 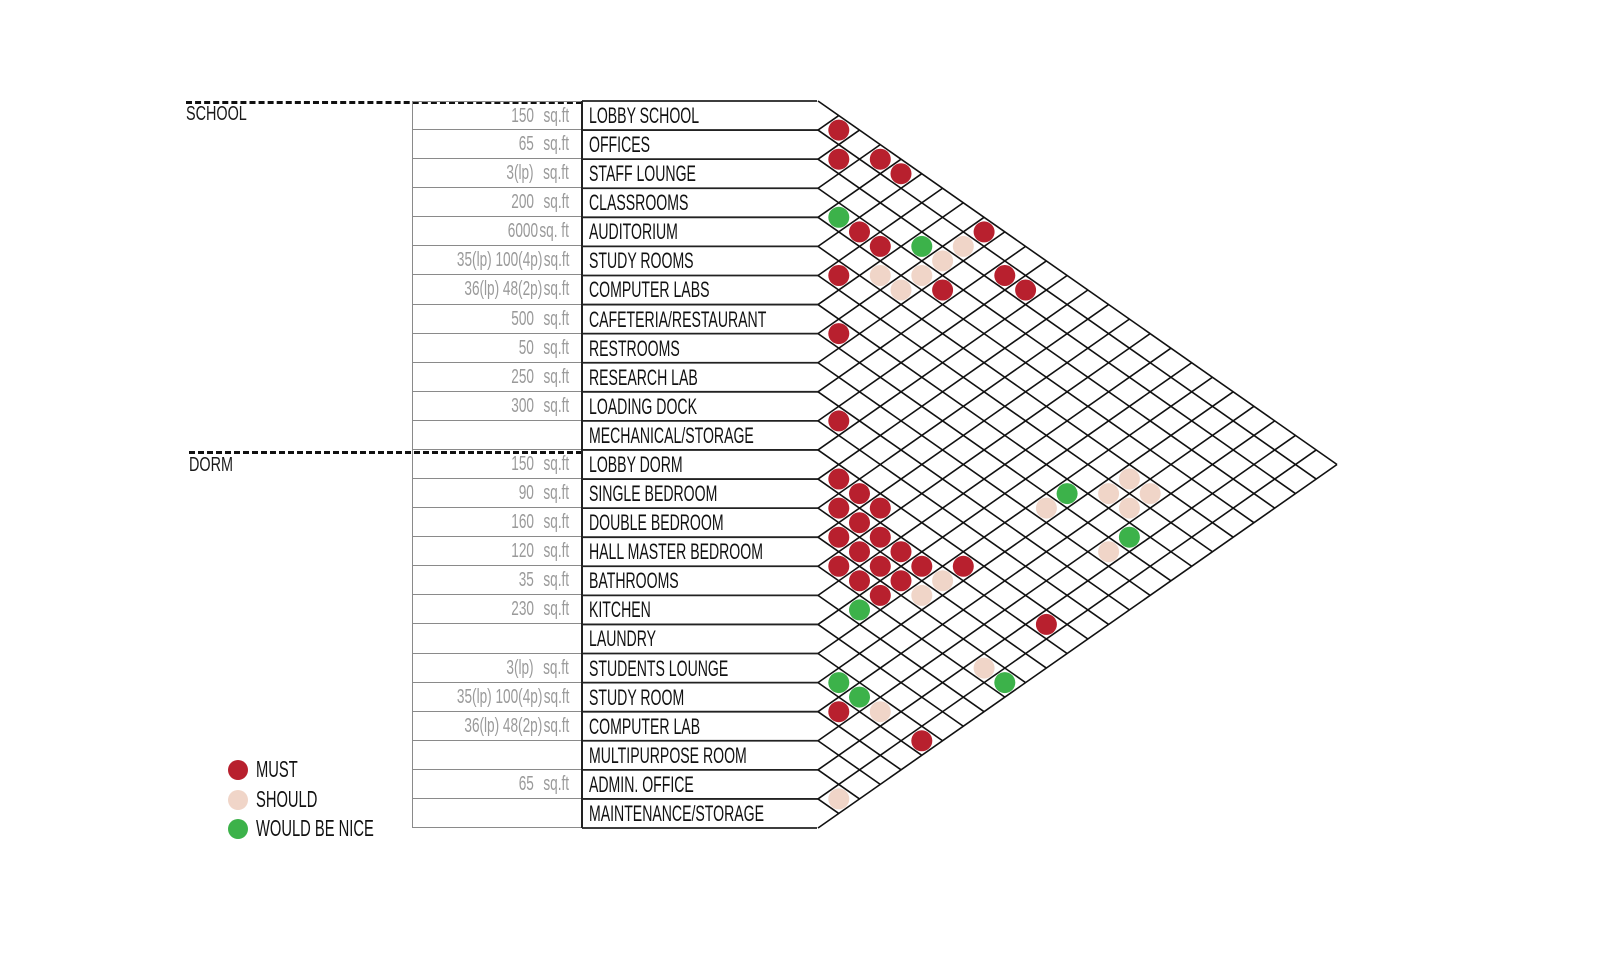 What do you see at coordinates (643, 377) in the screenshot?
I see `space-name: RESEARCH LAB` at bounding box center [643, 377].